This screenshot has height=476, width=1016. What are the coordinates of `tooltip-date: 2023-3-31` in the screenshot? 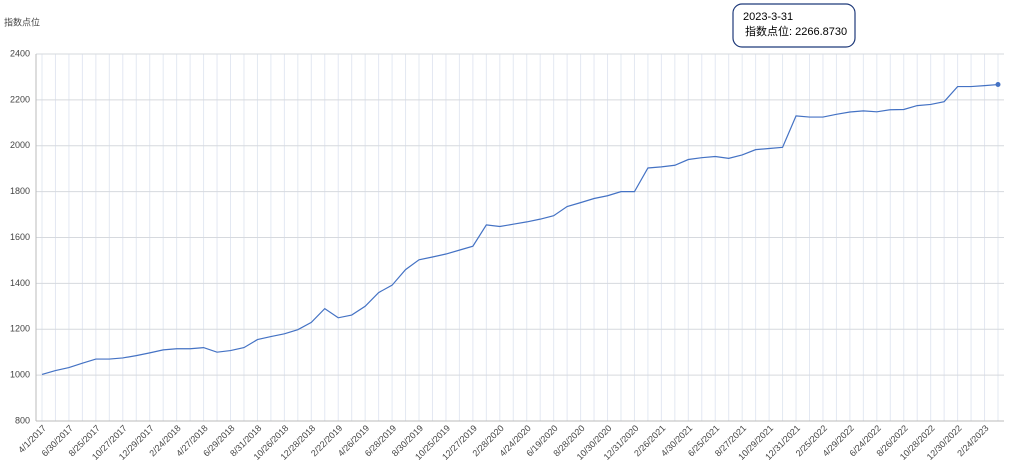 It's located at (768, 17).